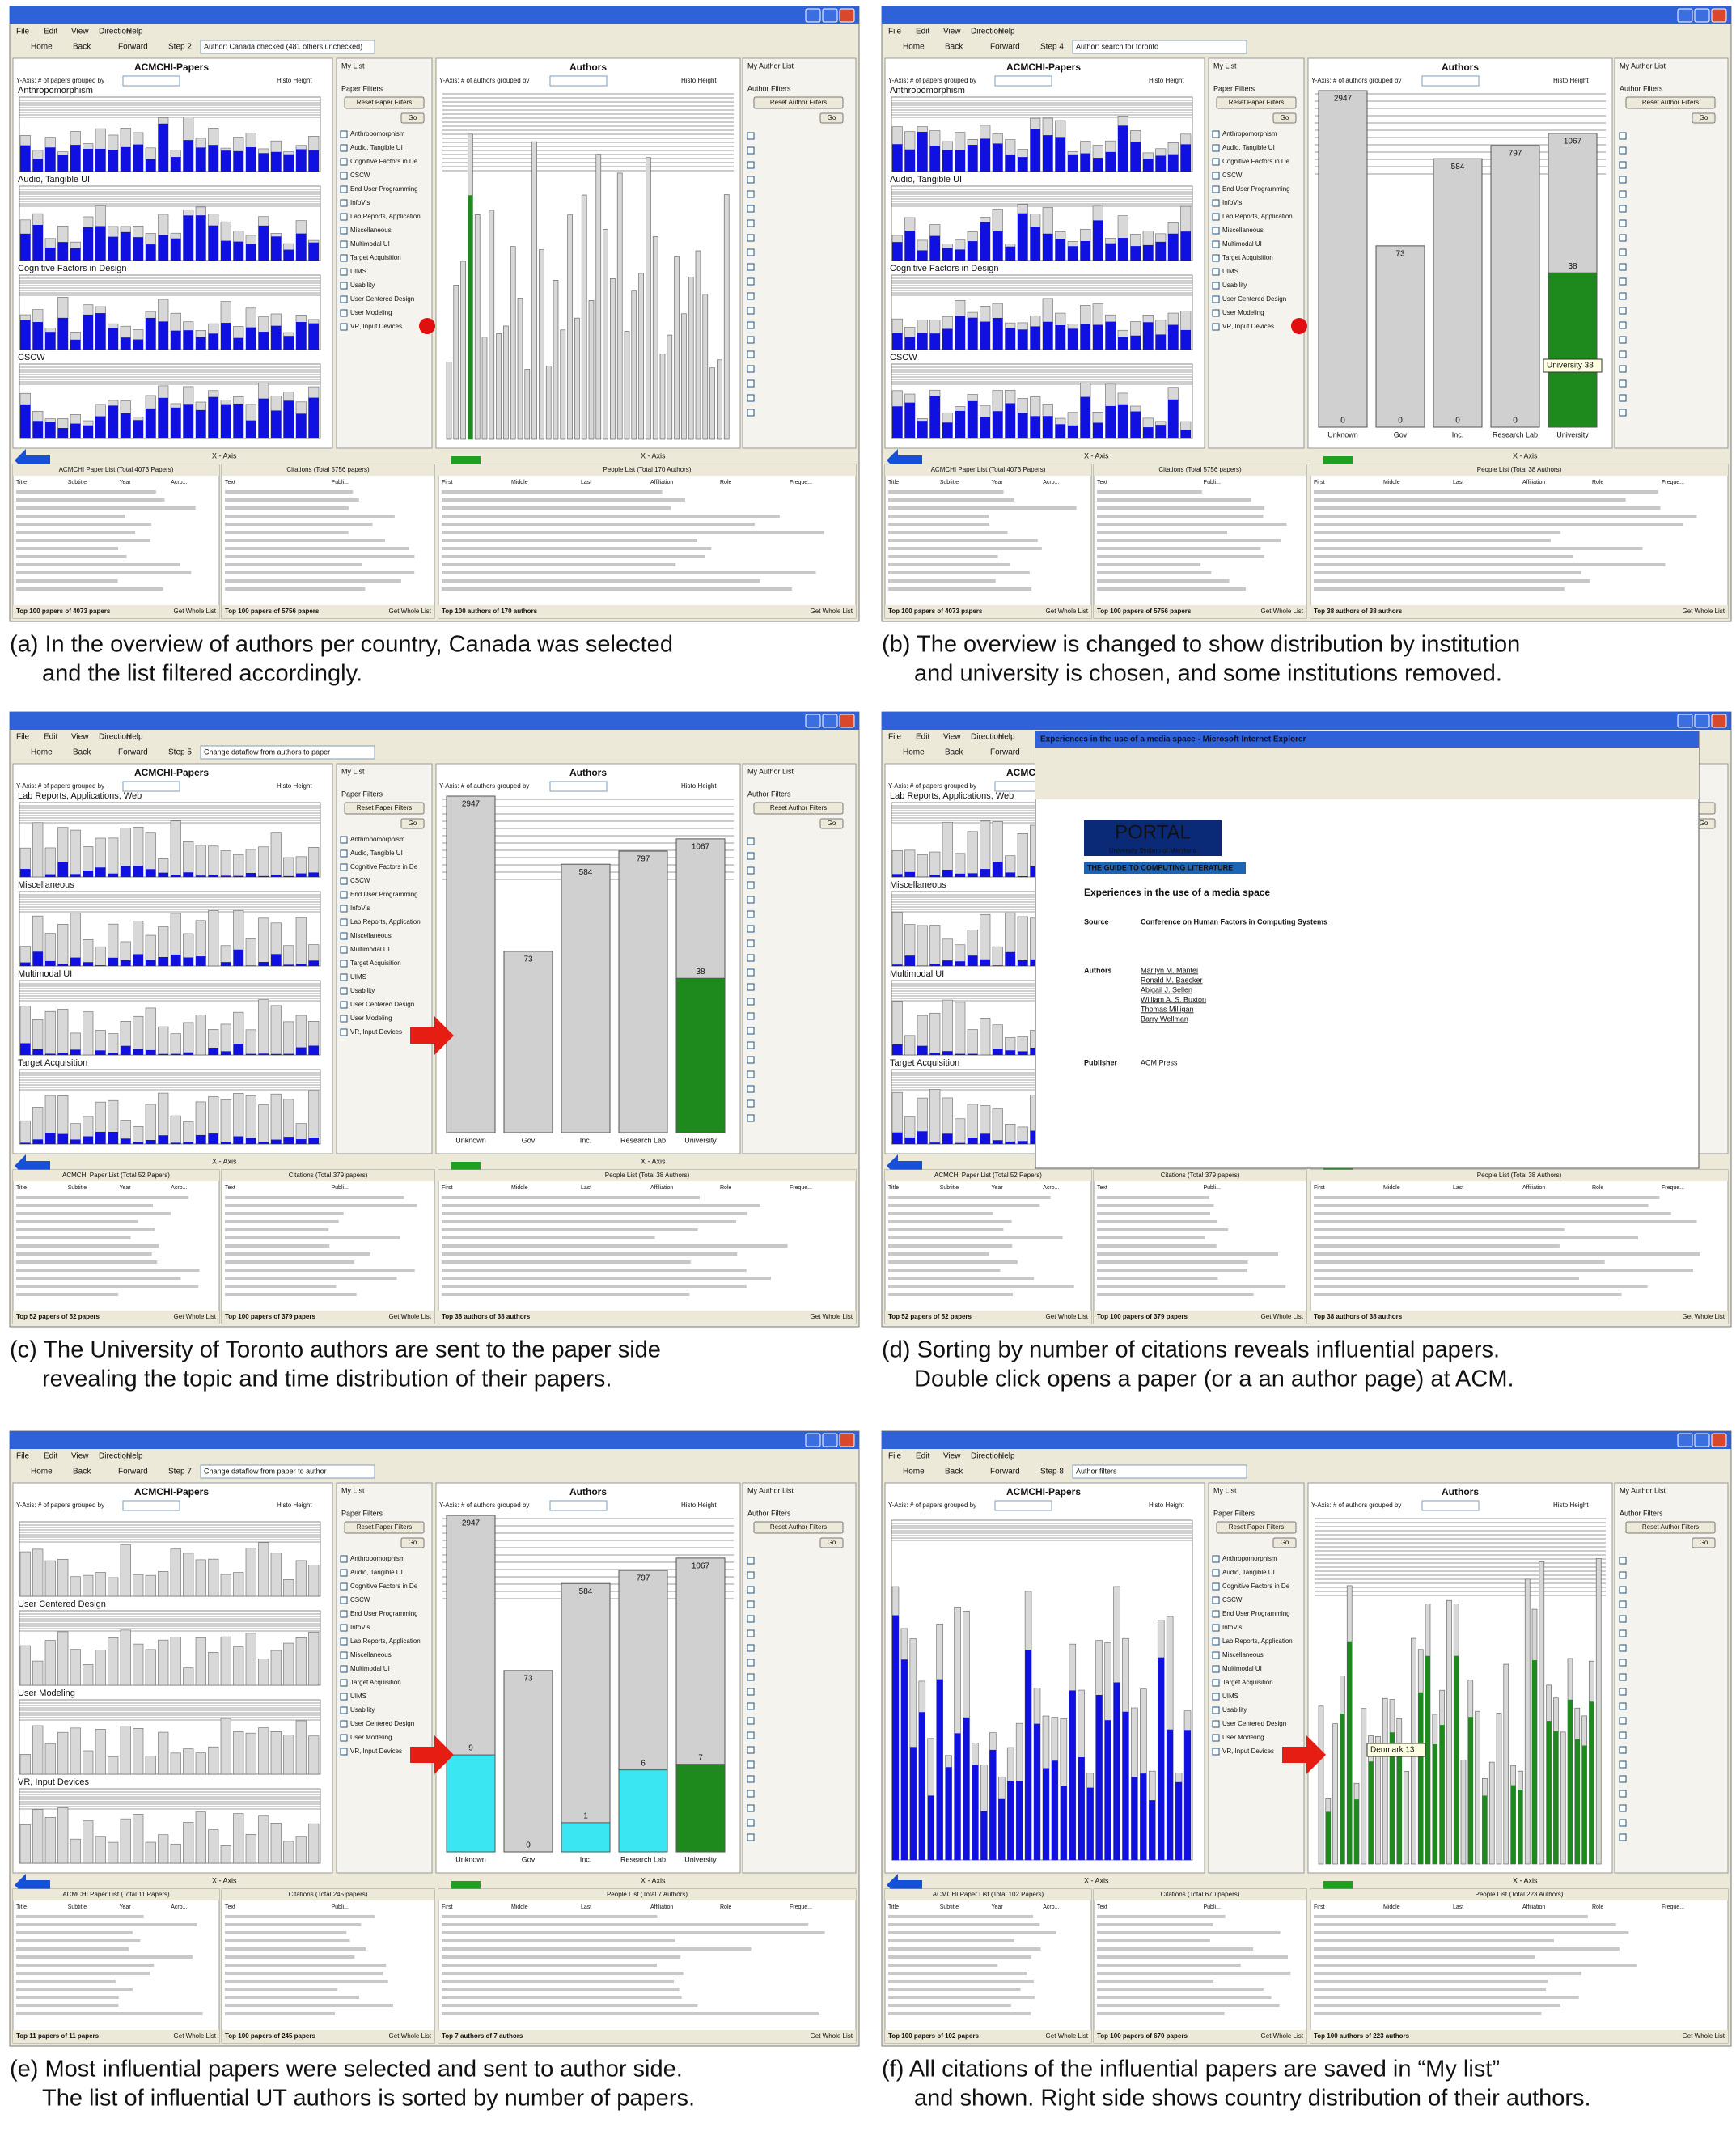 This screenshot has width=1736, height=2131. What do you see at coordinates (1306, 15) in the screenshot?
I see `title-bar` at bounding box center [1306, 15].